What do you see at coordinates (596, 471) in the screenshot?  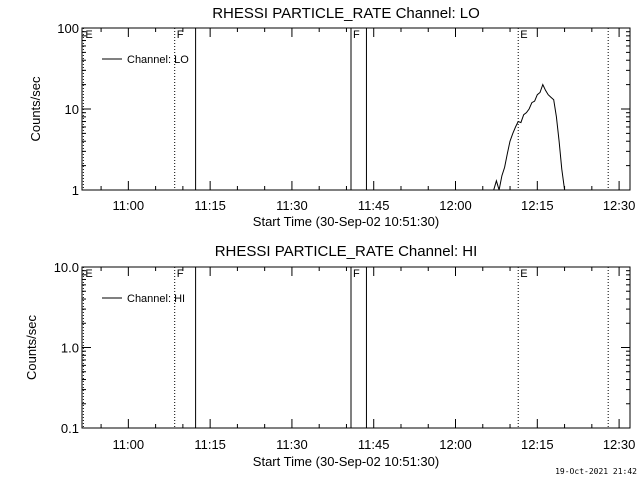 I see `timestamp: 19-Oct-2021 21:42` at bounding box center [596, 471].